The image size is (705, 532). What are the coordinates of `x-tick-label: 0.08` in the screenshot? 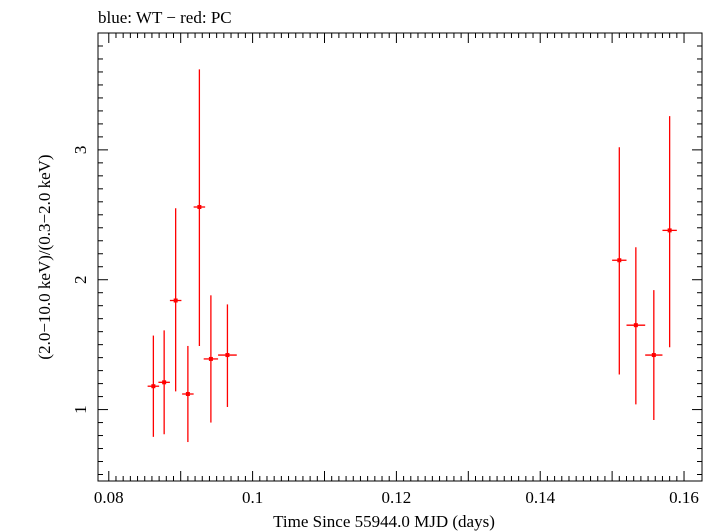 It's located at (109, 497).